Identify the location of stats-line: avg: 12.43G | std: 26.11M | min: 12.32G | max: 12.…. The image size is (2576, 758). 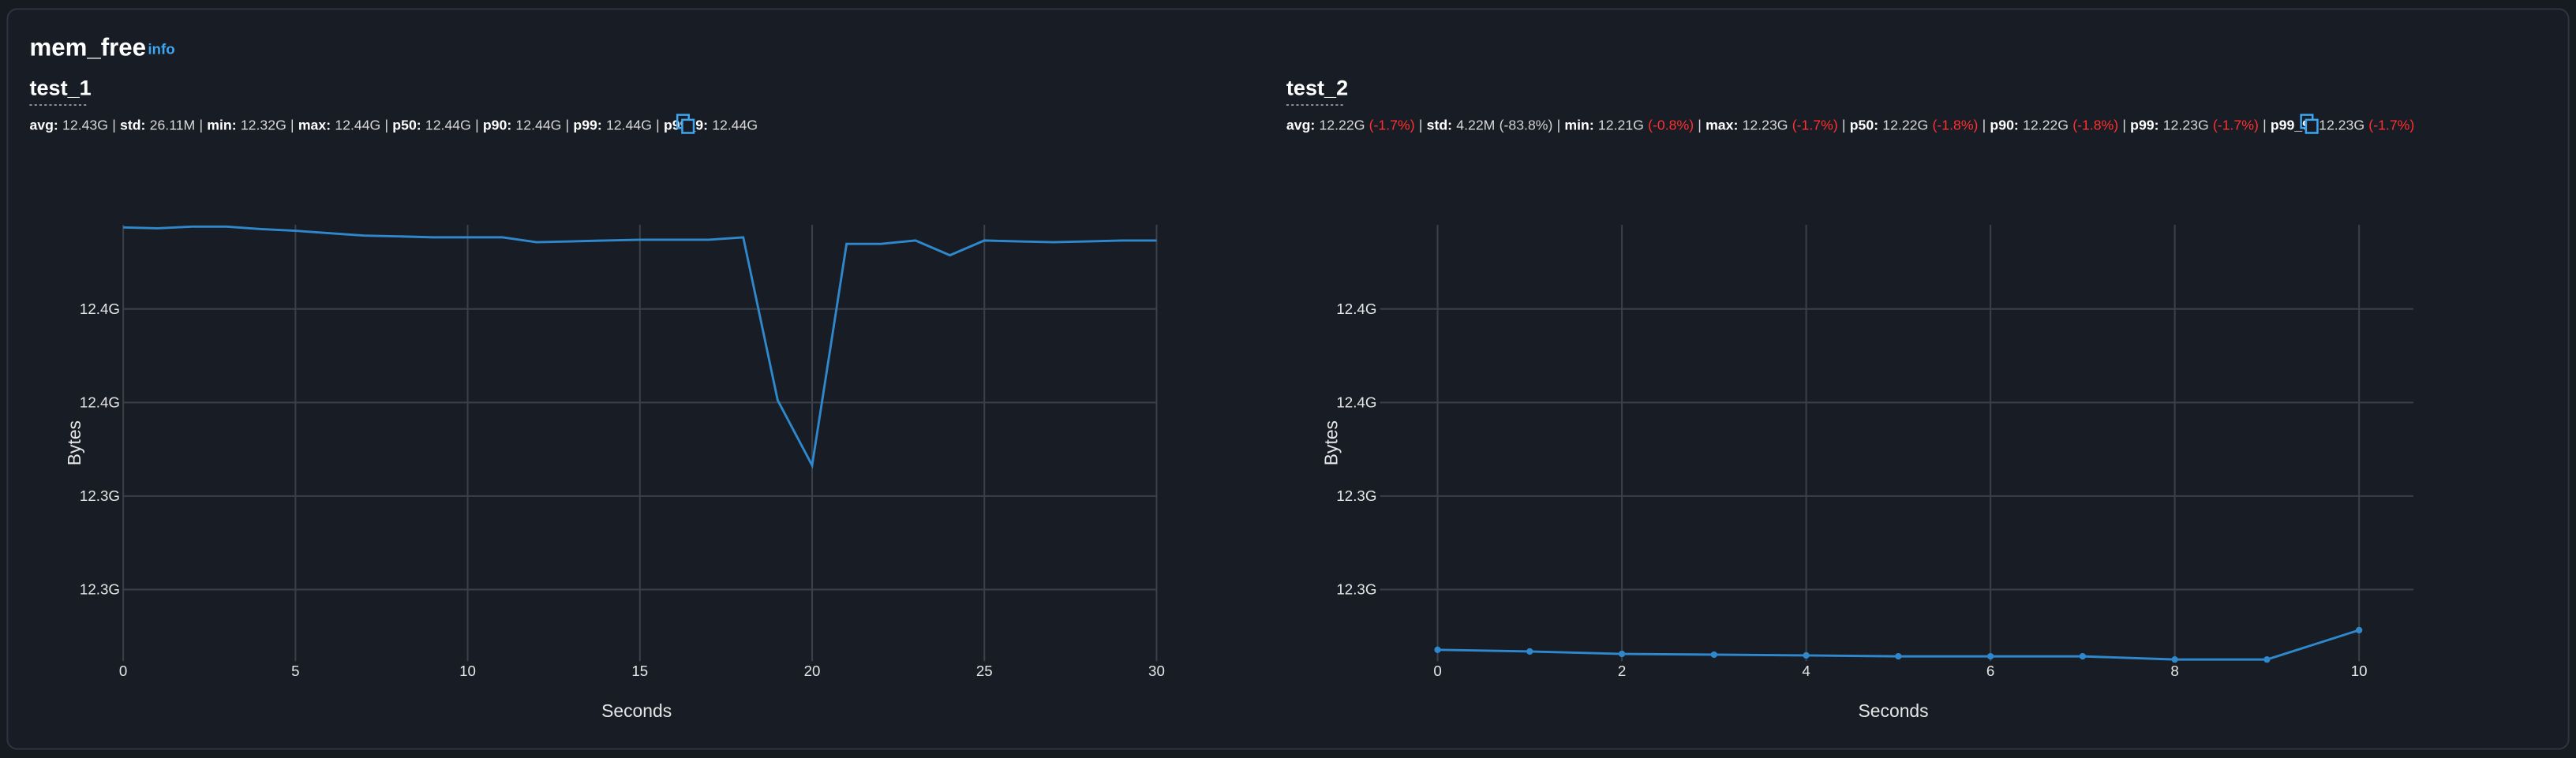
(393, 125).